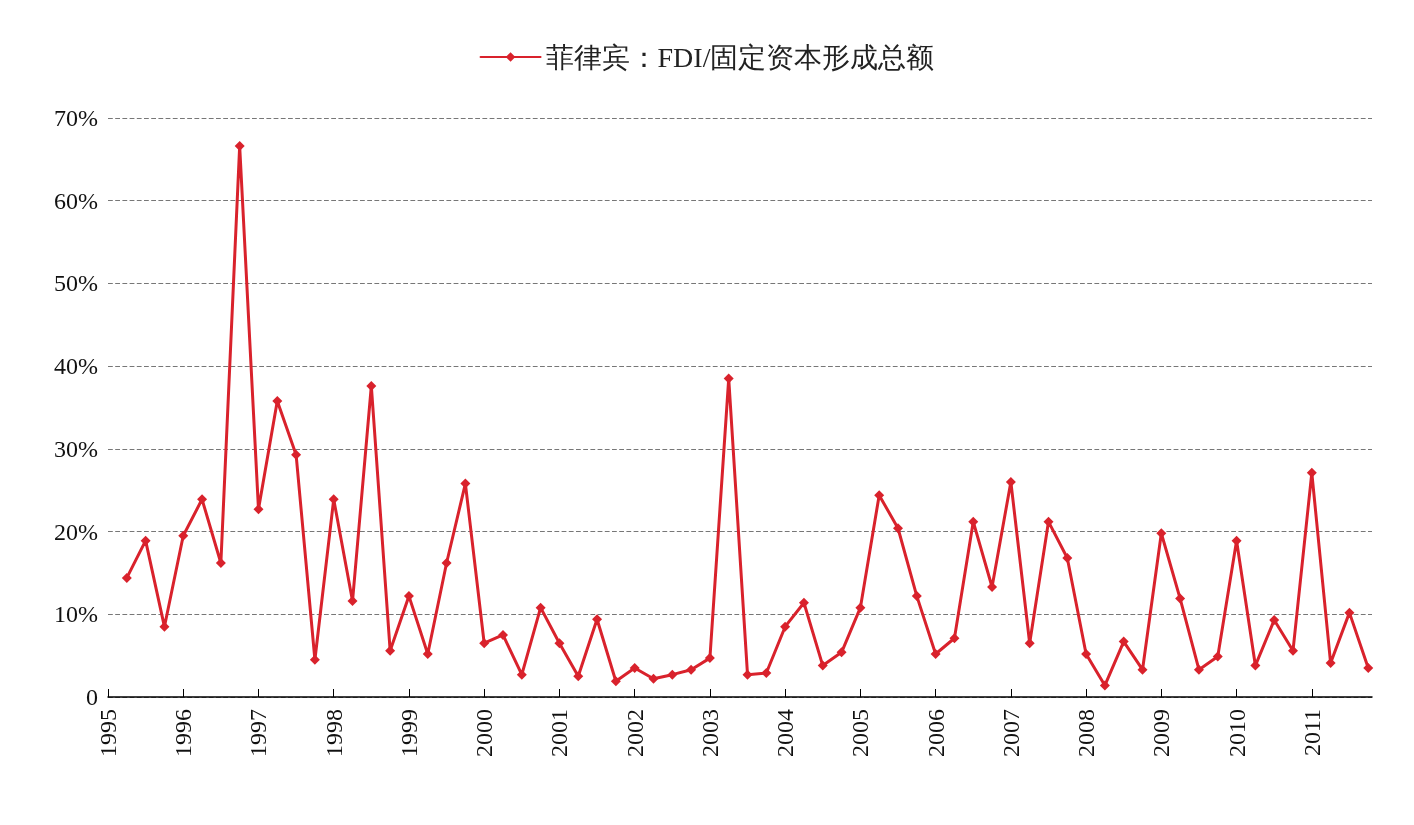 Image resolution: width=1414 pixels, height=825 pixels. What do you see at coordinates (76, 448) in the screenshot?
I see `y-tick-label: 30%` at bounding box center [76, 448].